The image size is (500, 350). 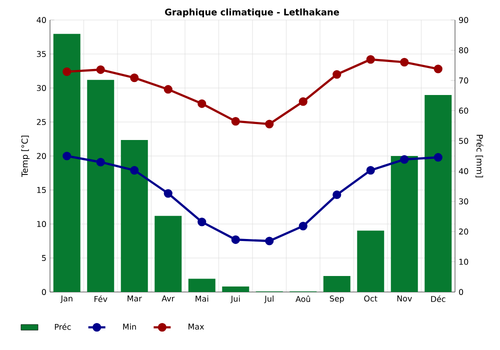 I want to click on chart-title: Graphique climatique - Letlhakane, so click(x=252, y=13).